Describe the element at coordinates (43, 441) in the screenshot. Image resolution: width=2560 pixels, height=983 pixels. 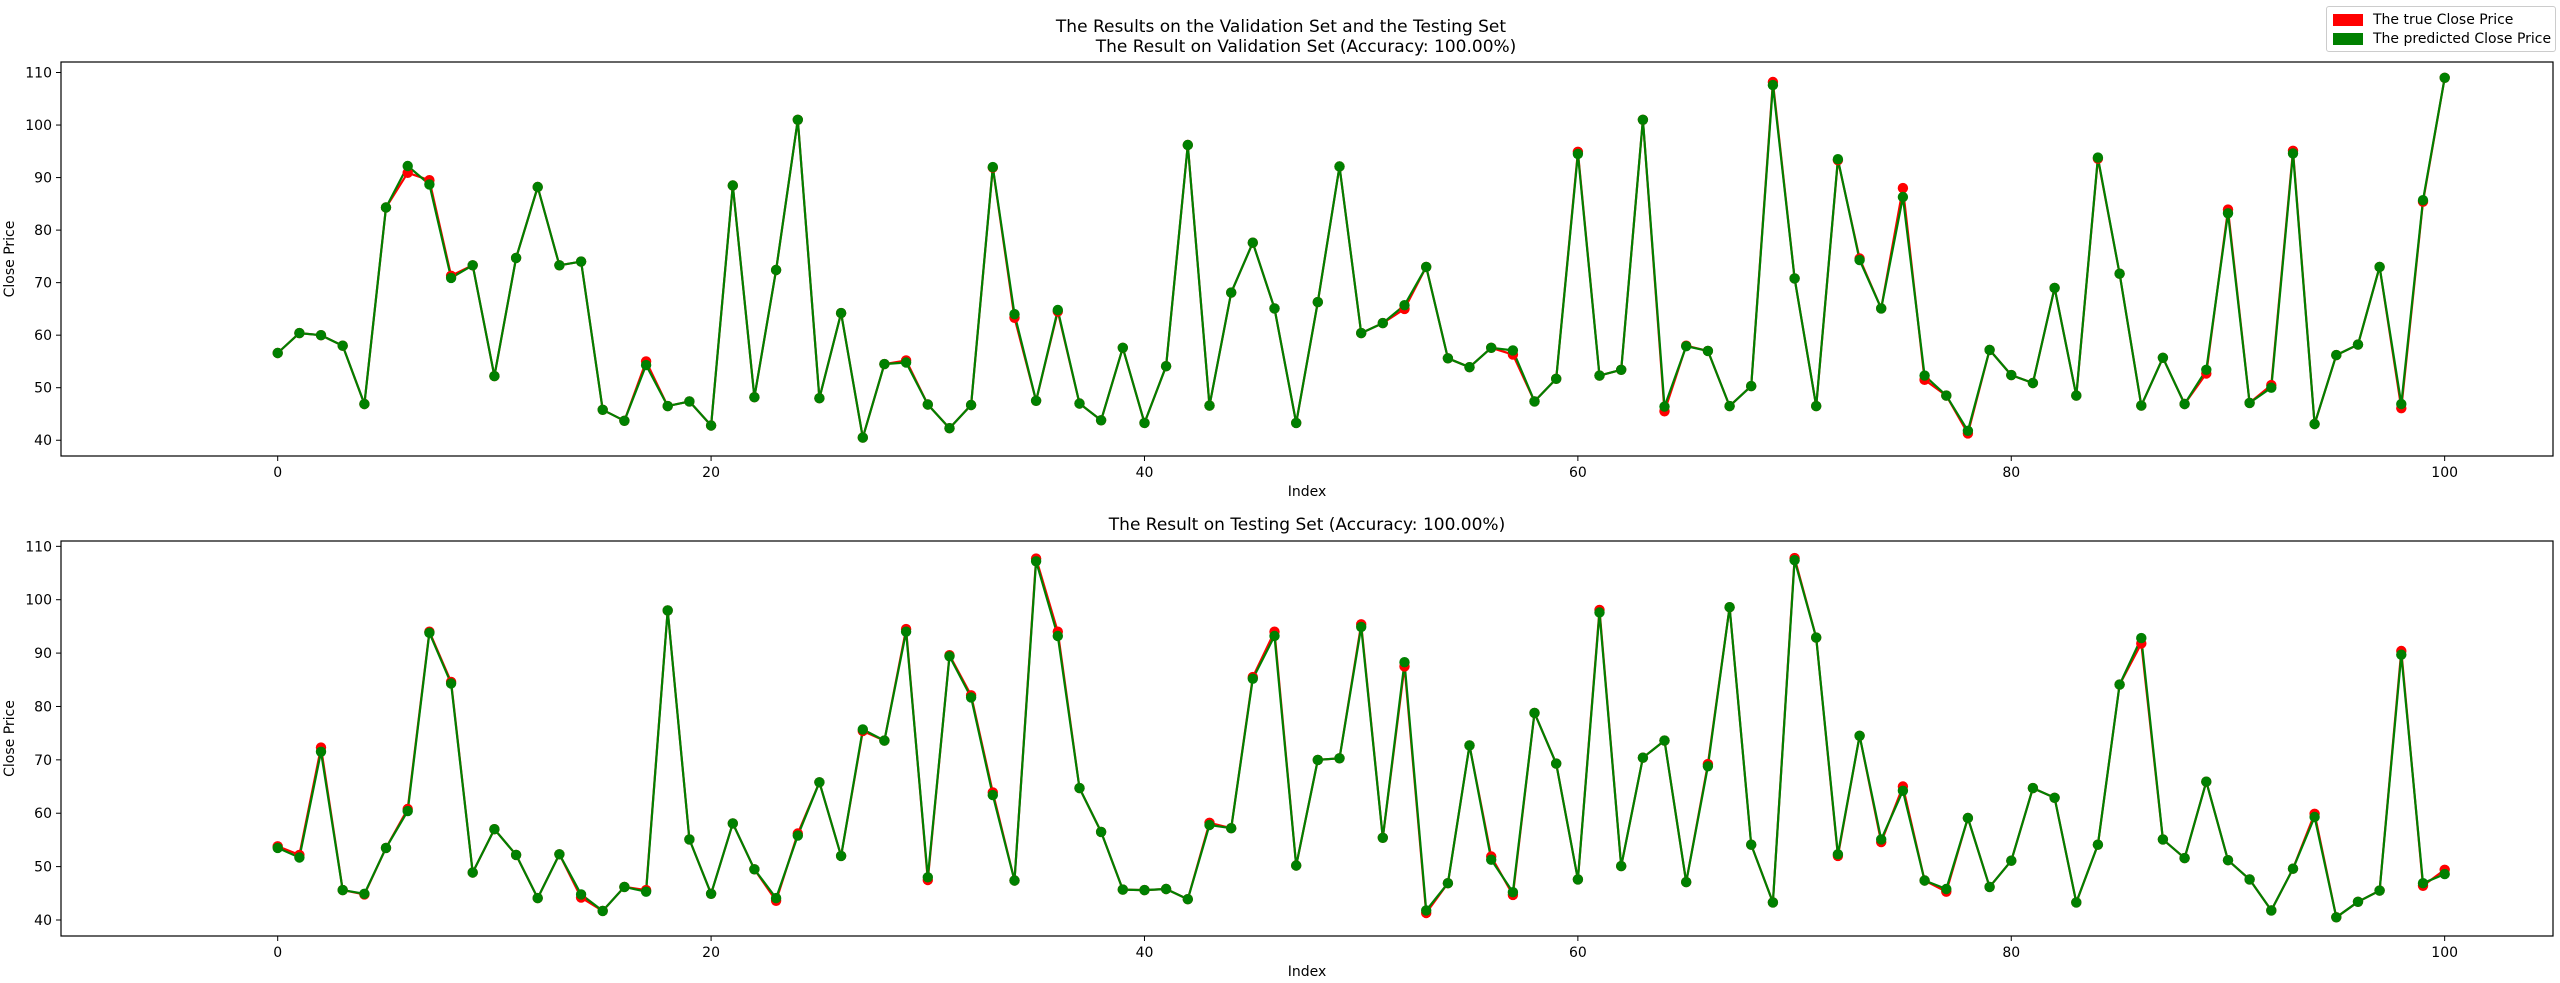
I see `validation-ytick-label: 40` at that location.